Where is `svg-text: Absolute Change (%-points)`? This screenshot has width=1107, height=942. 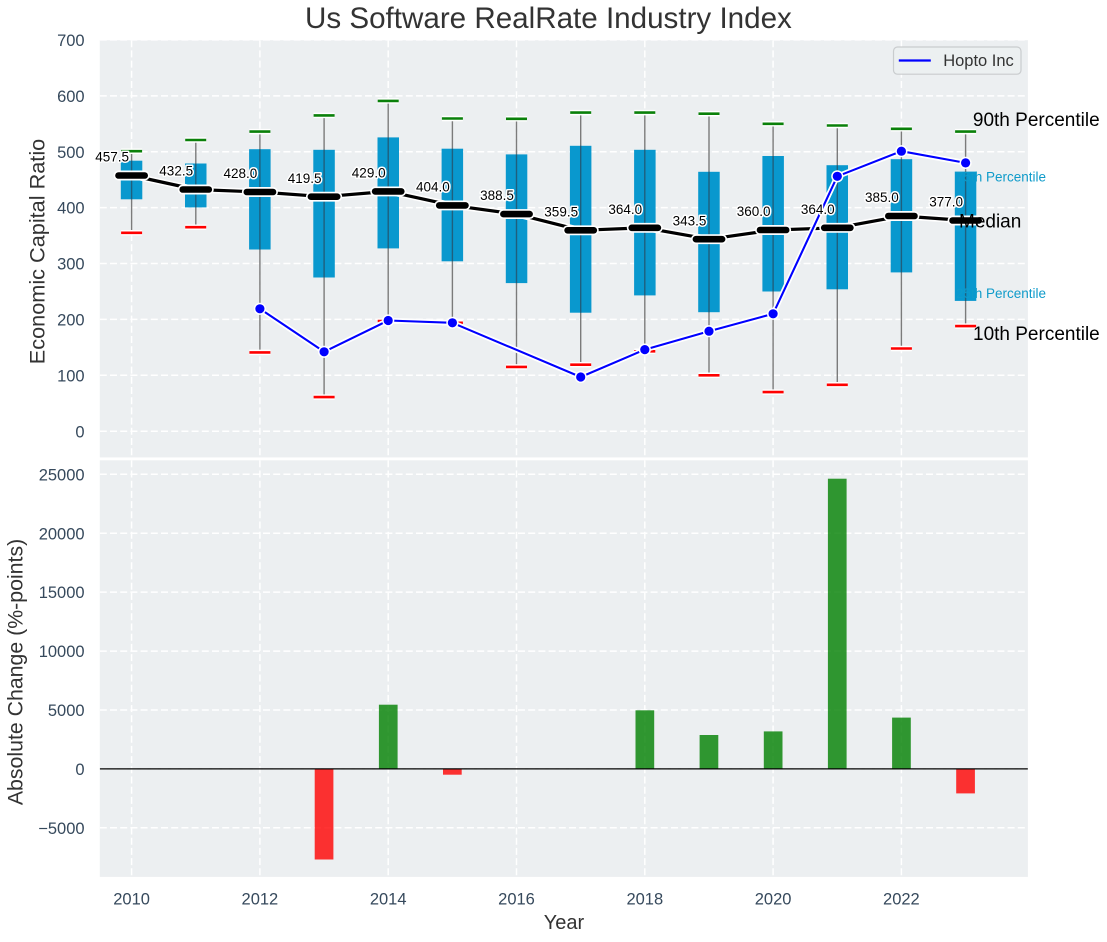
svg-text: Absolute Change (%-points) is located at coordinates (16, 672).